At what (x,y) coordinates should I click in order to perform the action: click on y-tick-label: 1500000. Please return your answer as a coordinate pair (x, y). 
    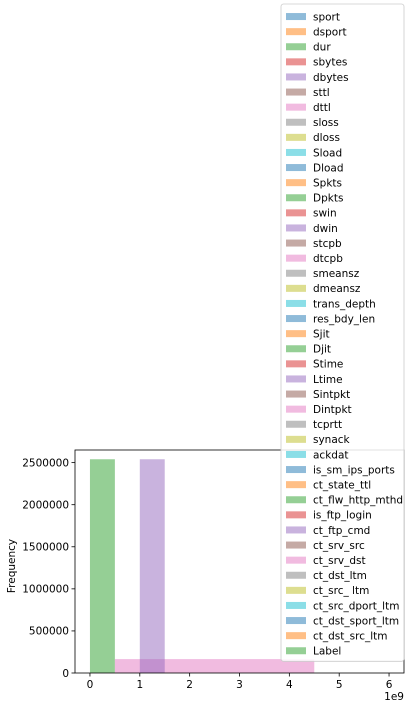
    Looking at the image, I should click on (45, 548).